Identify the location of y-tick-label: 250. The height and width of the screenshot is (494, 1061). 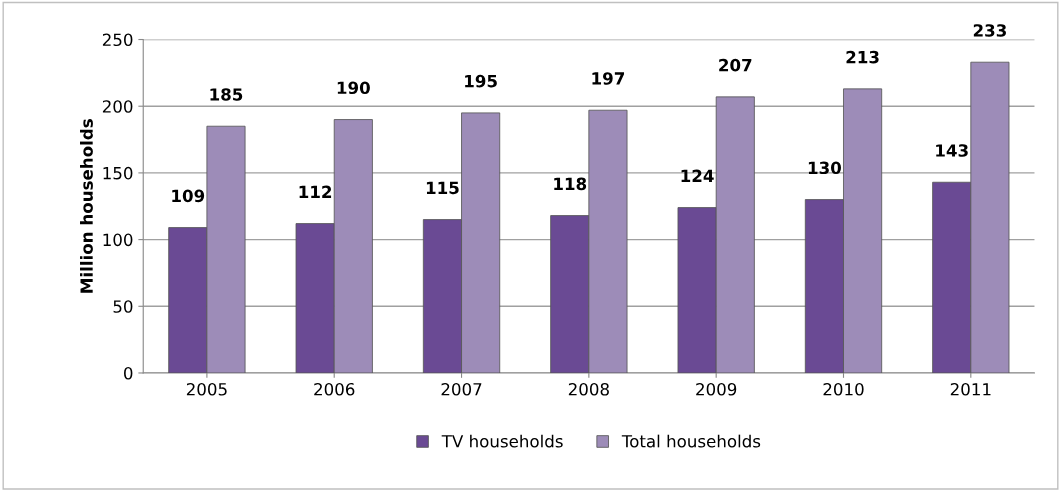
(117, 40).